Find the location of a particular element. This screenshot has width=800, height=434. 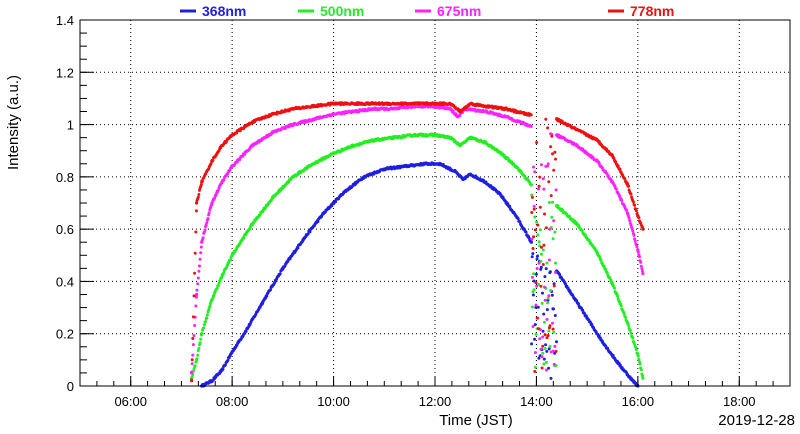

x-tick-label: 14:00 is located at coordinates (536, 401).